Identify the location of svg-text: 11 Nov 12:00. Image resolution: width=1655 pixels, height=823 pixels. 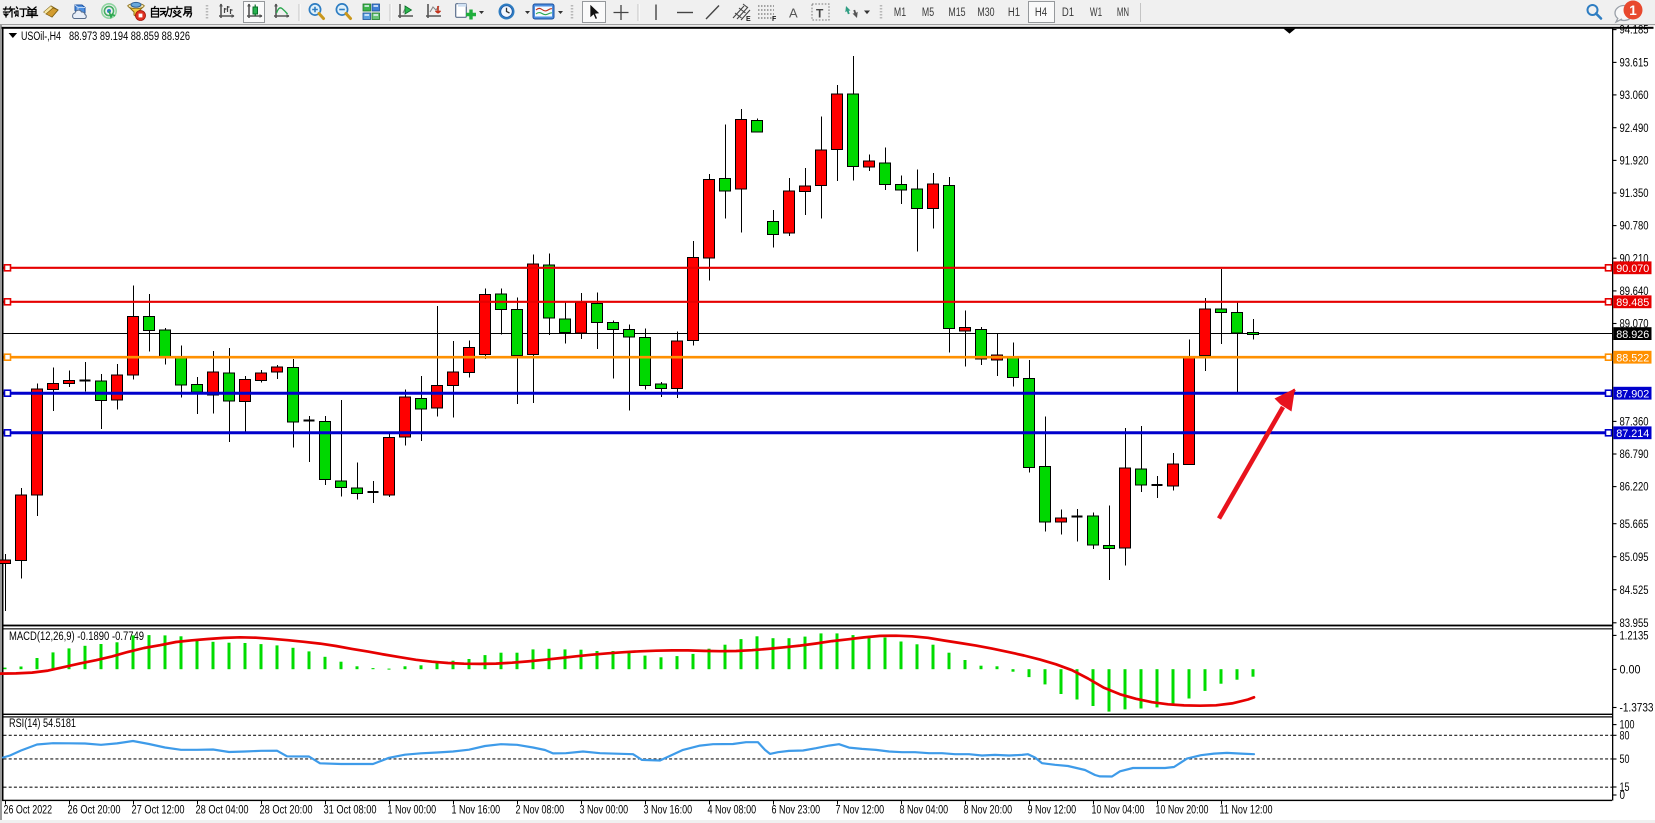
(1246, 811).